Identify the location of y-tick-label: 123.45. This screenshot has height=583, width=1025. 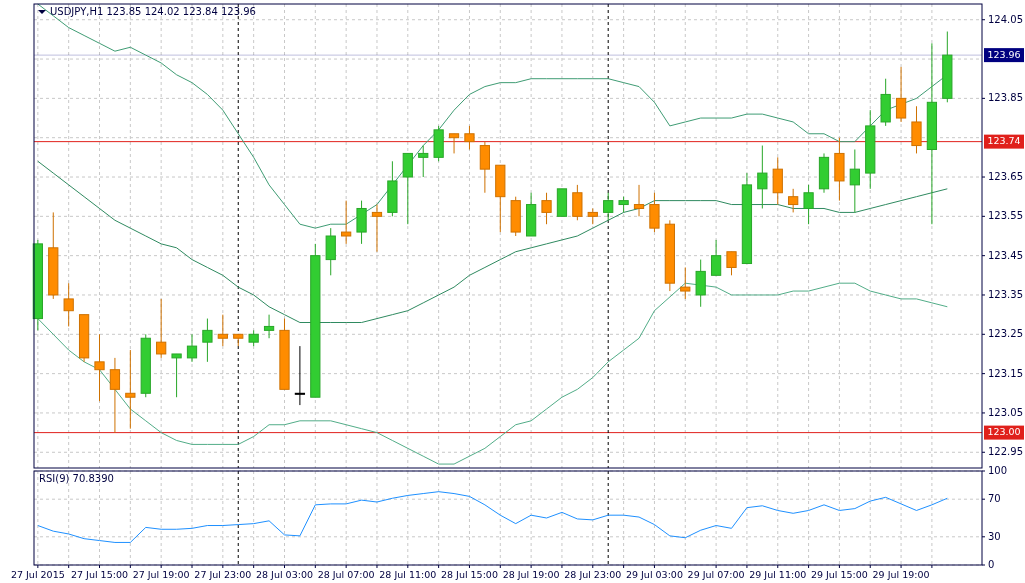
(1005, 255).